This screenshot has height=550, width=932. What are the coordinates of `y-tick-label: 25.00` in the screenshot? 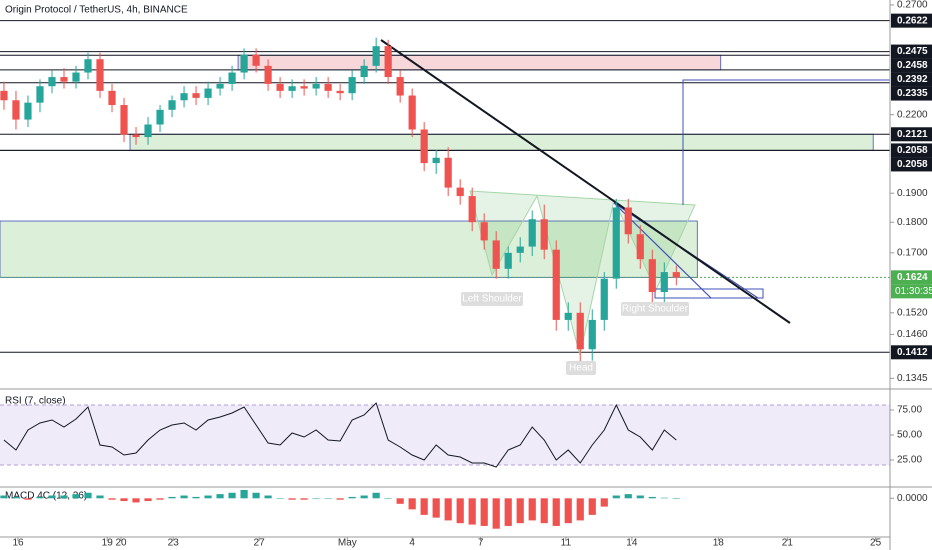 It's located at (909, 460).